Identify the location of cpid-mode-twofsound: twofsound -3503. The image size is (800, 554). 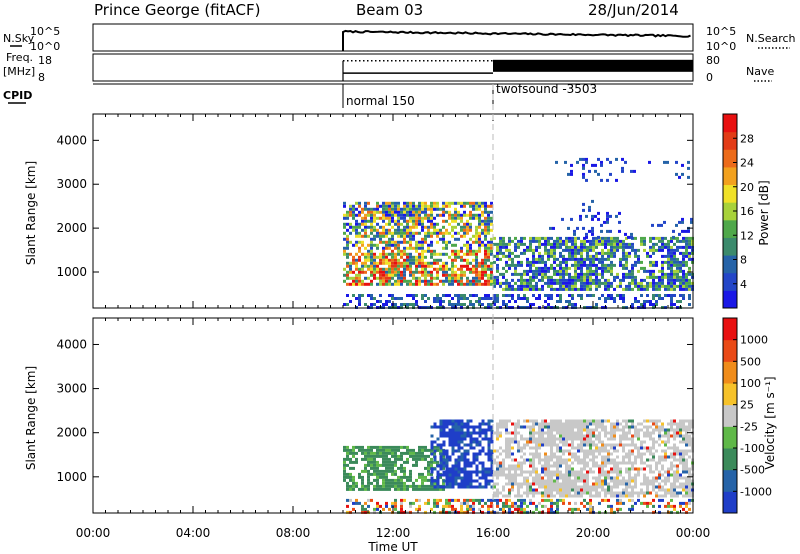
(546, 89).